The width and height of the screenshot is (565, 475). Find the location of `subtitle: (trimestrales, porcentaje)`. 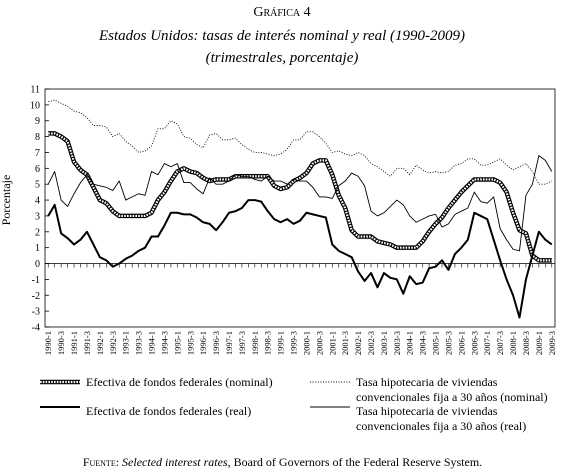

subtitle: (trimestrales, porcentaje) is located at coordinates (282, 58).